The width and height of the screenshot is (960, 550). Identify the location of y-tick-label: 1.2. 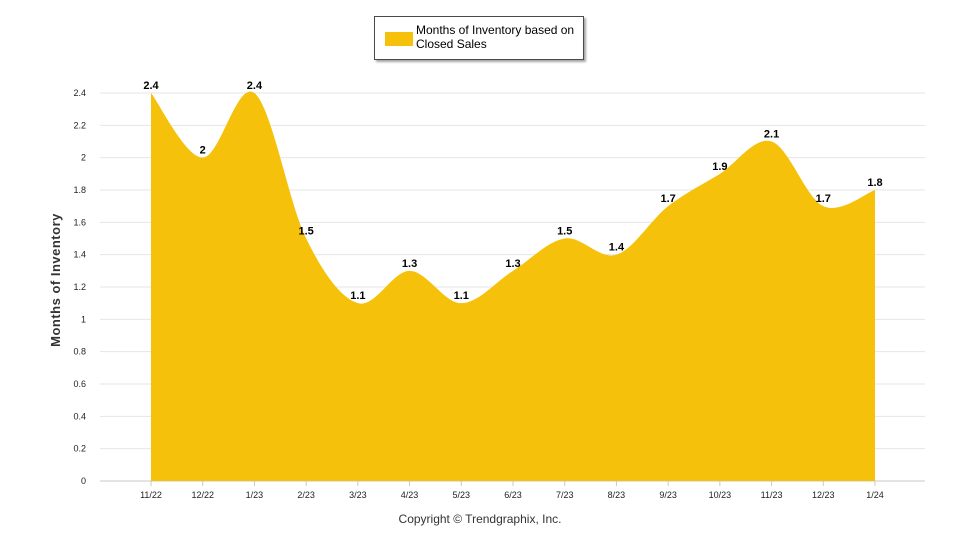
(79, 287).